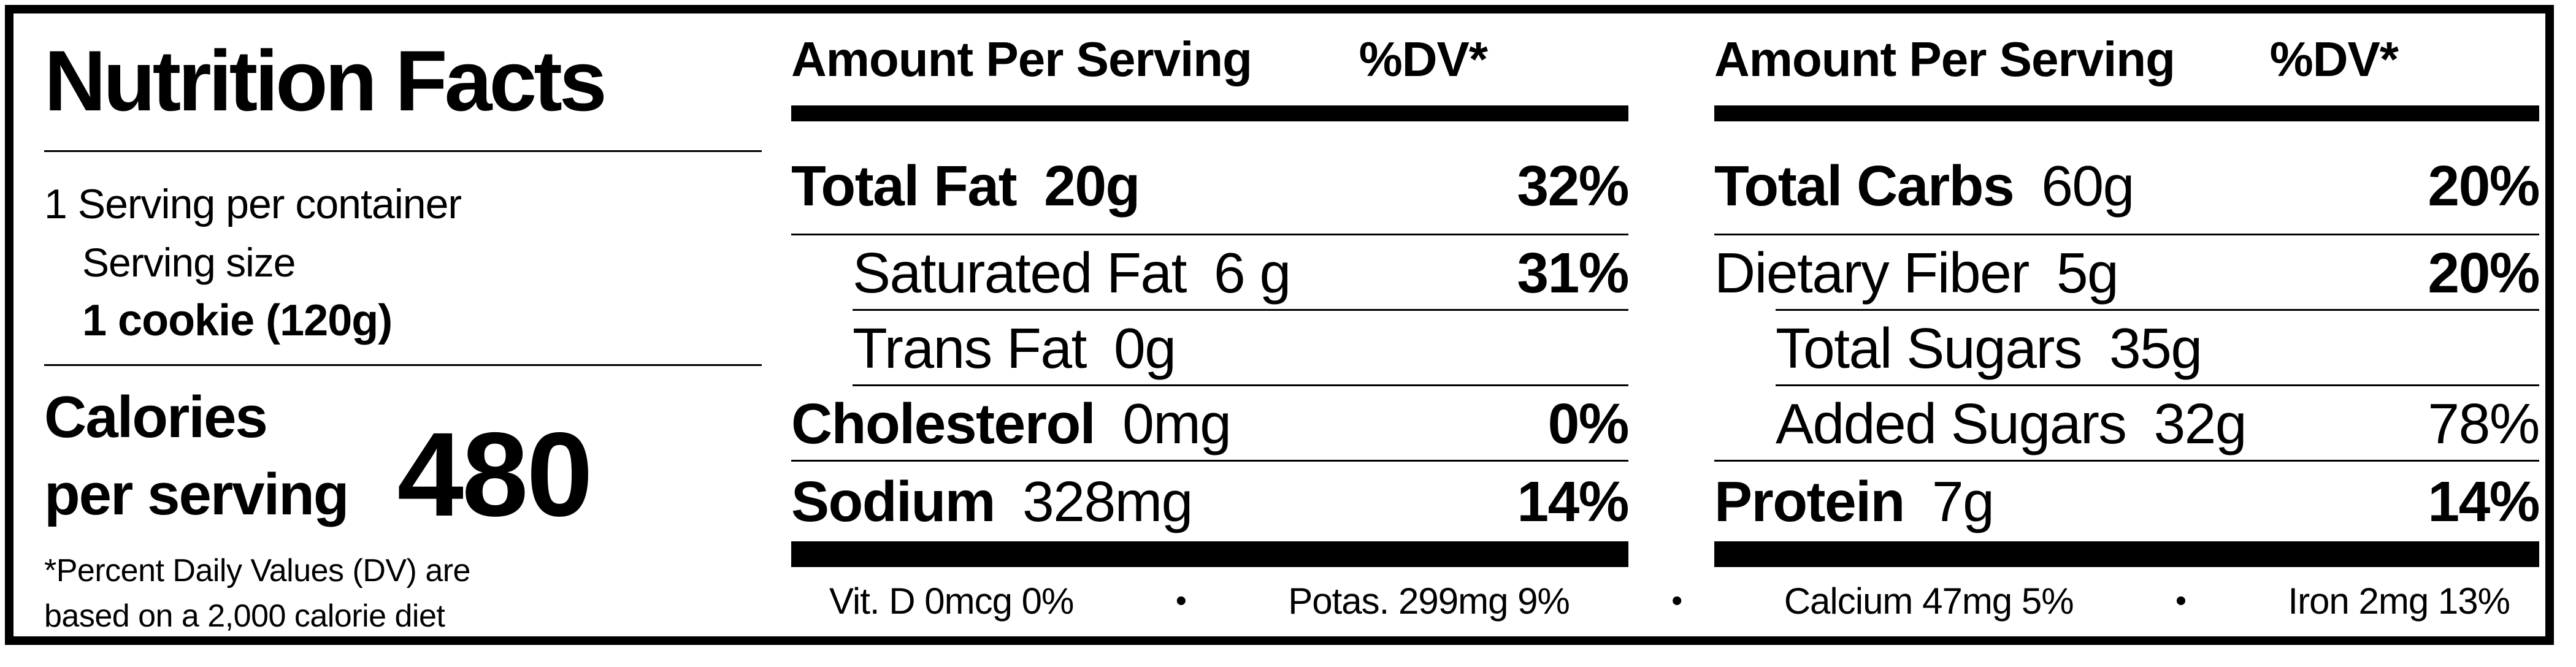 The image size is (2576, 667). What do you see at coordinates (2127, 501) in the screenshot?
I see `nutrient-row: Protein 7g 14%` at bounding box center [2127, 501].